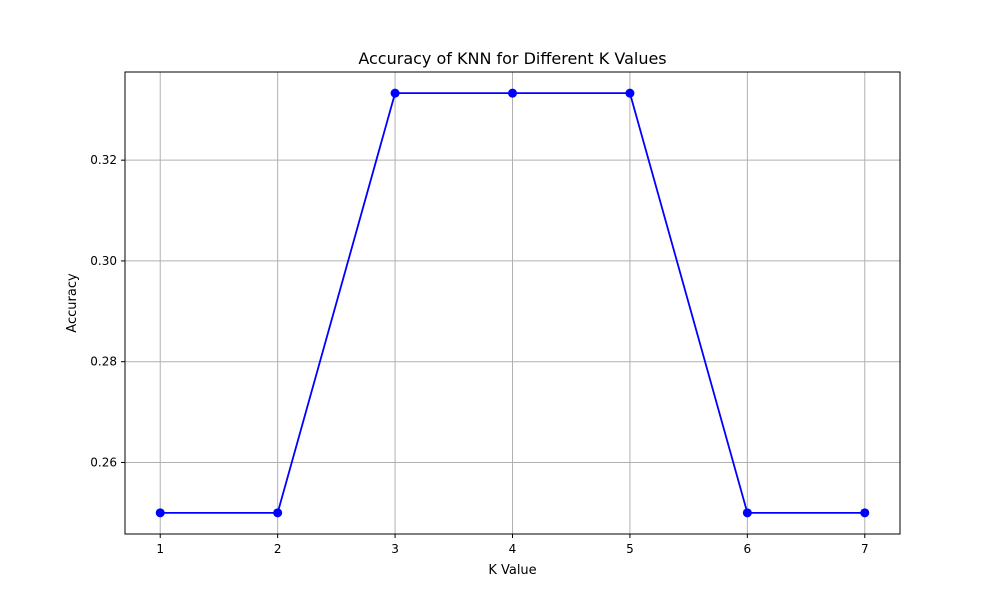 The height and width of the screenshot is (600, 1000). Describe the element at coordinates (103, 160) in the screenshot. I see `y-tick-label: 0.32` at that location.